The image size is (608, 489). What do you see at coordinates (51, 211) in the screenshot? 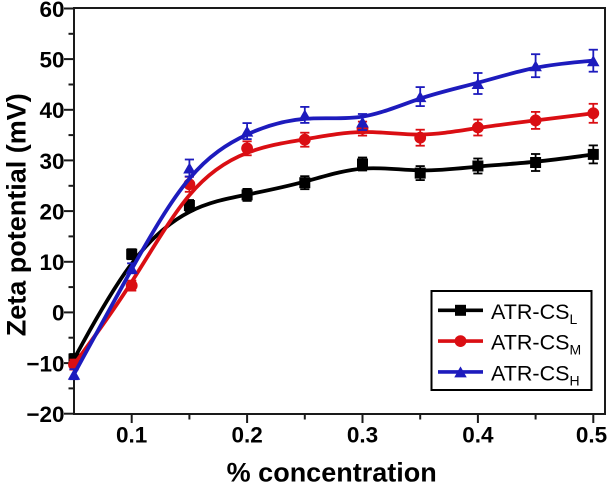
I see `svg-text: 20` at bounding box center [51, 211].